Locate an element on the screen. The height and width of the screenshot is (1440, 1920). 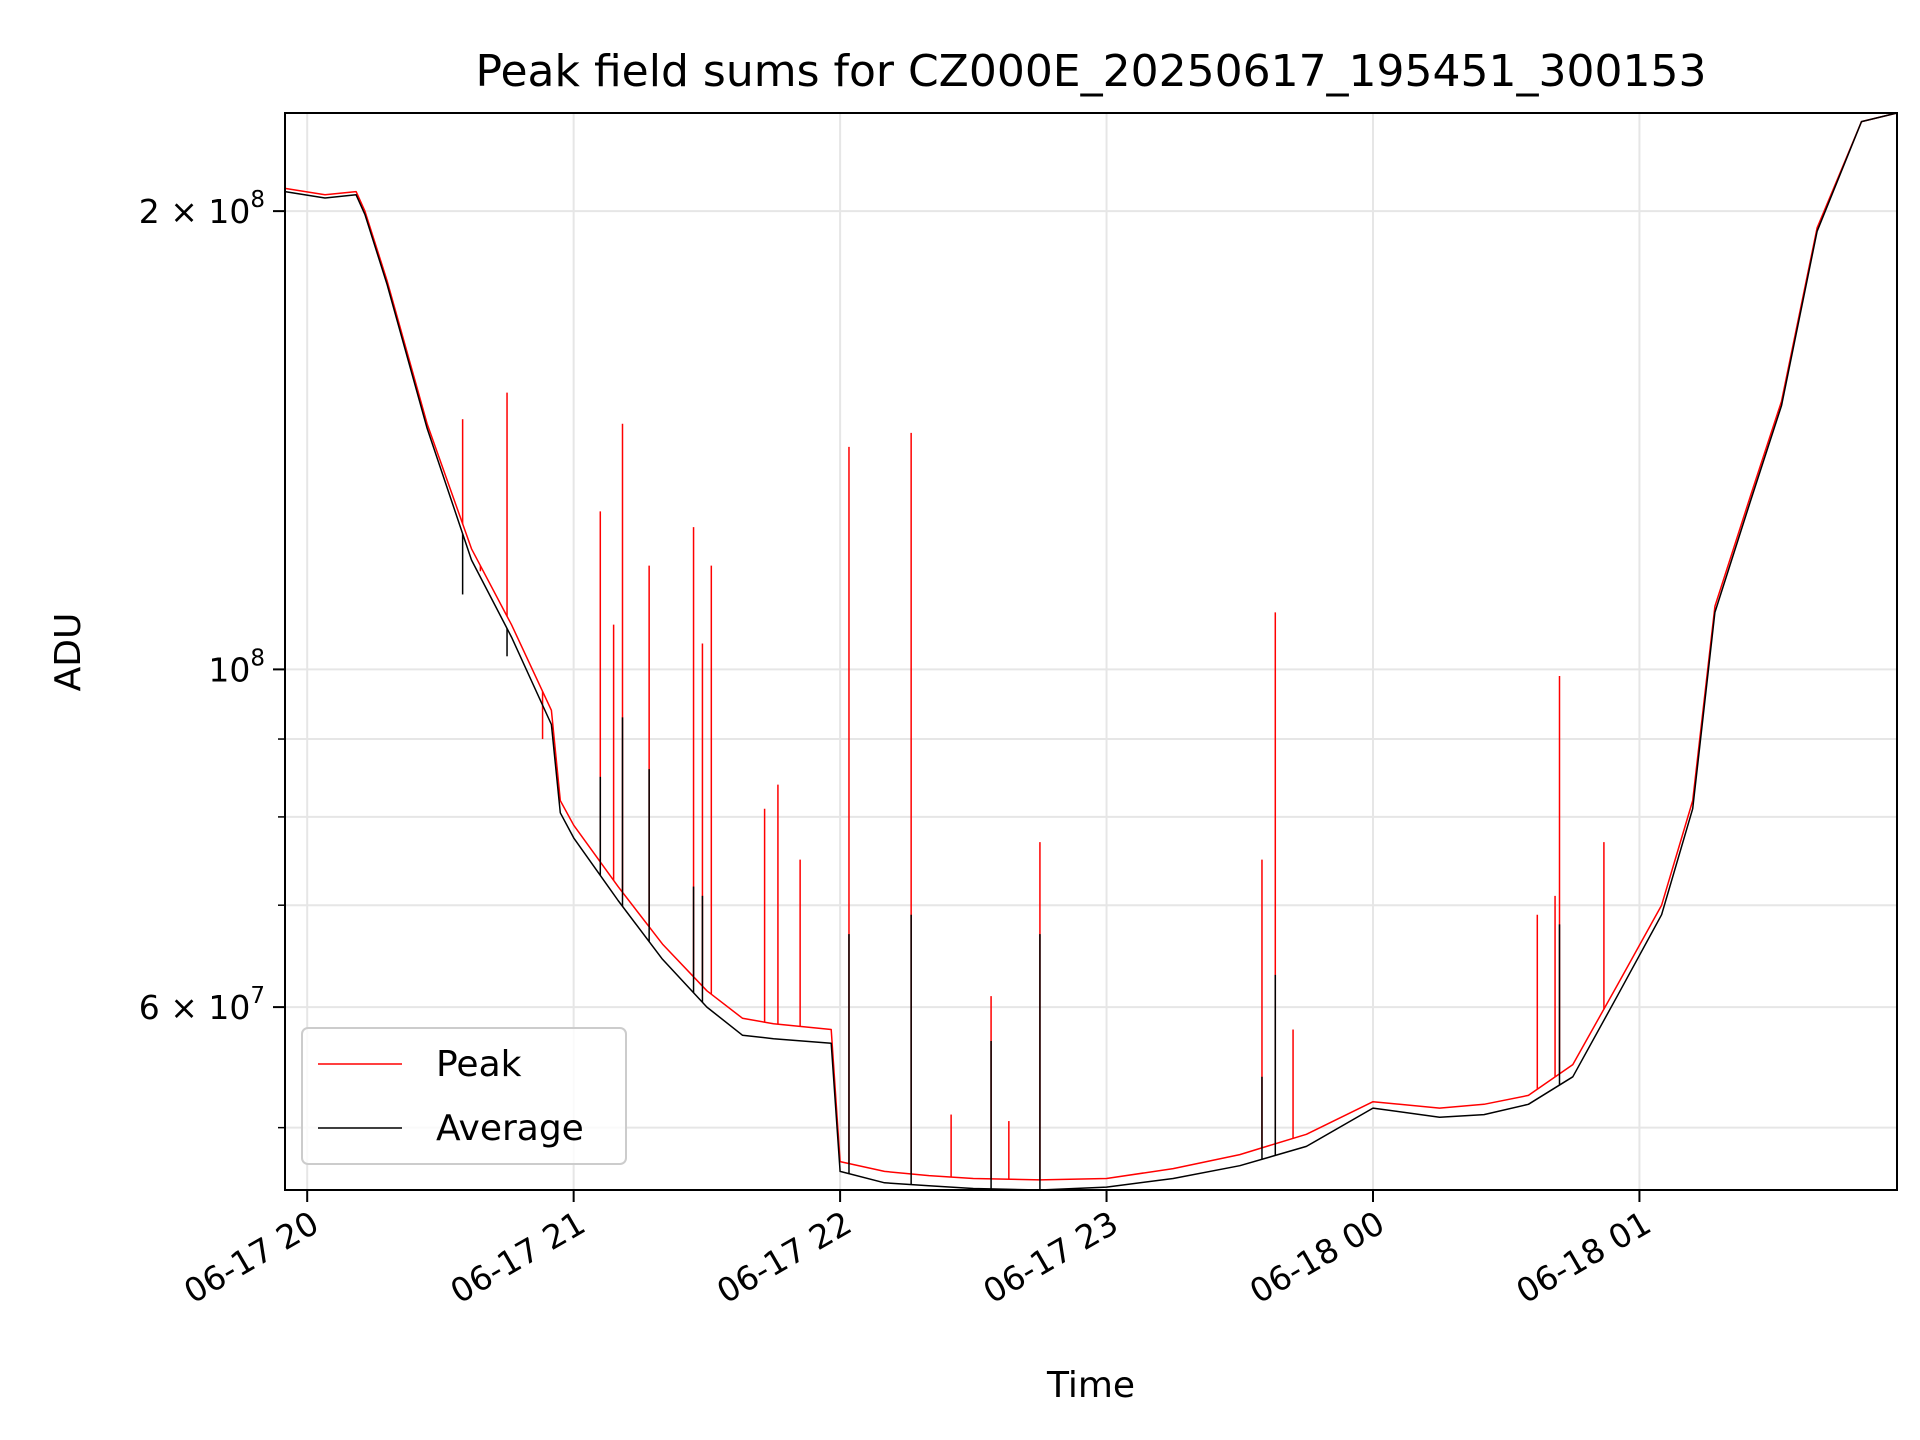
y-tick-exponent: 7 is located at coordinates (257, 996).